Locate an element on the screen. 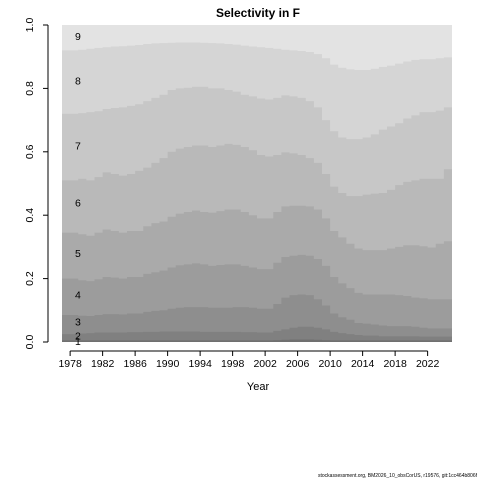  series-label-2: 2 is located at coordinates (78, 337).